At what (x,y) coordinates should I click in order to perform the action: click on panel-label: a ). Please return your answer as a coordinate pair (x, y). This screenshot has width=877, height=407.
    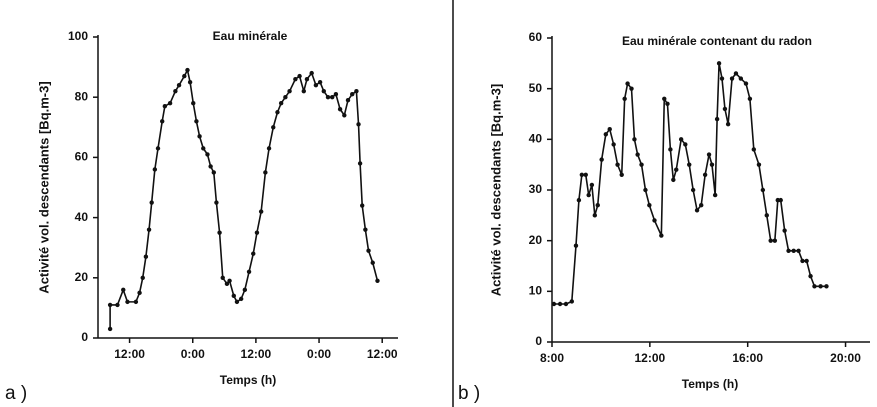
    Looking at the image, I should click on (16, 393).